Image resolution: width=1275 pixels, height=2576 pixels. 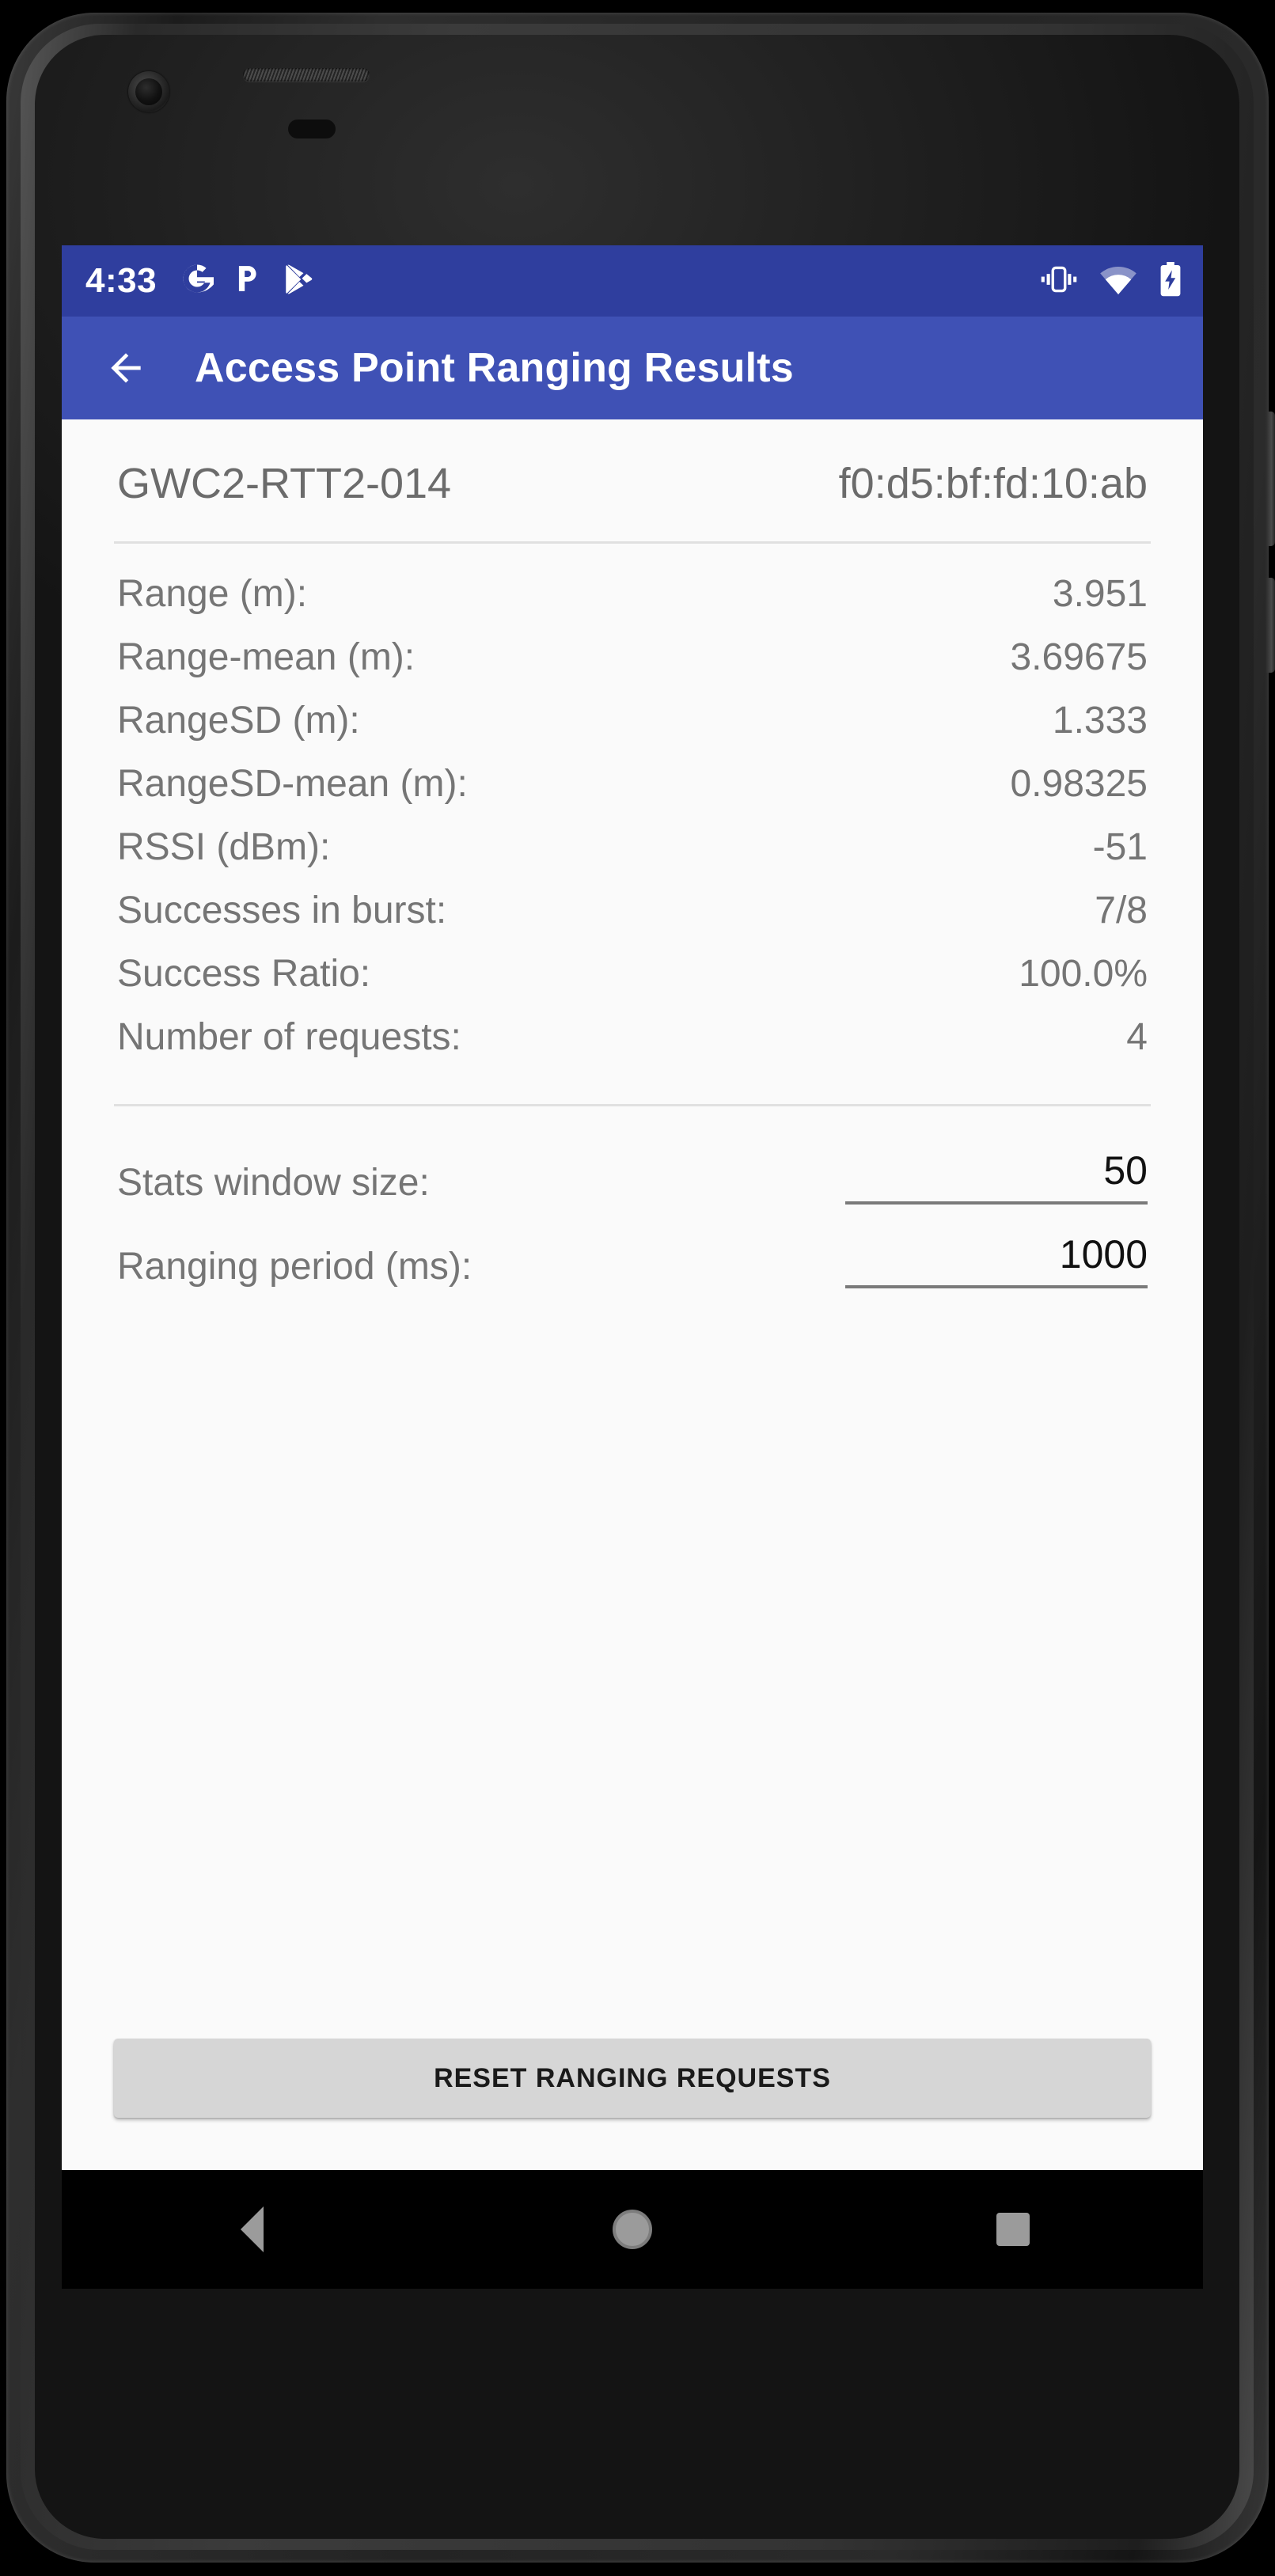 I want to click on stat-label: Success Ratio:, so click(x=244, y=974).